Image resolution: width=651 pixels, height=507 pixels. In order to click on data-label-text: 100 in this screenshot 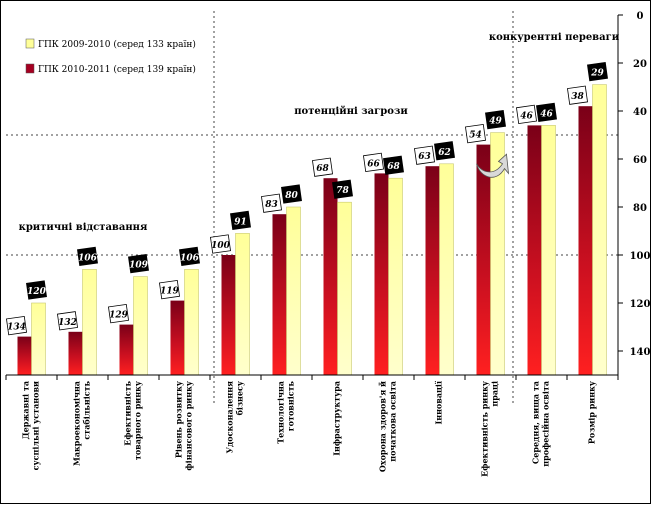, I will do `click(221, 246)`.